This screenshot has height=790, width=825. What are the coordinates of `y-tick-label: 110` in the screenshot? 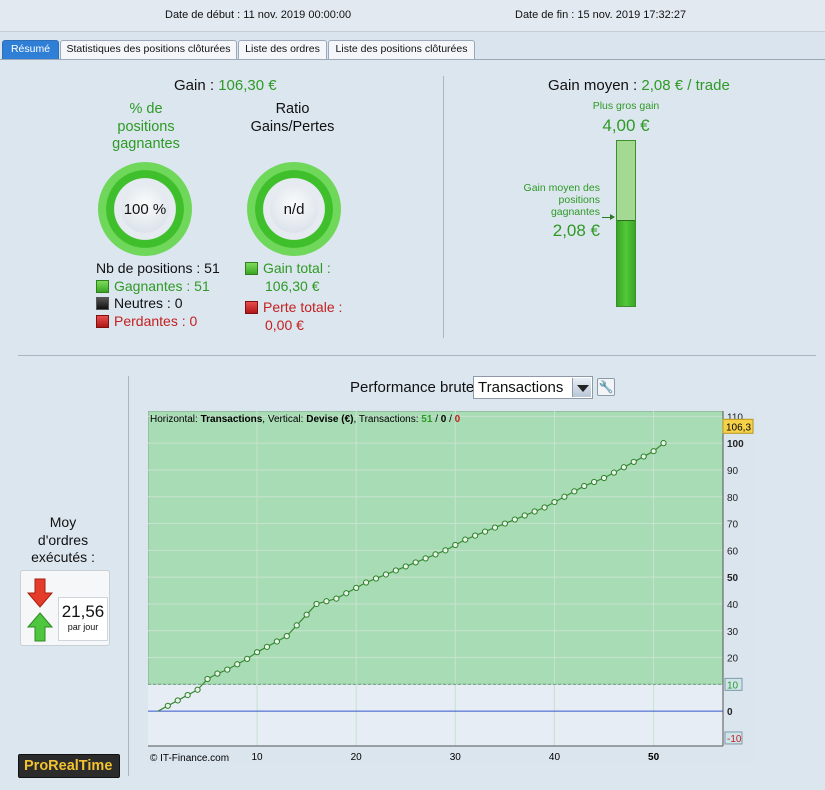 It's located at (735, 417).